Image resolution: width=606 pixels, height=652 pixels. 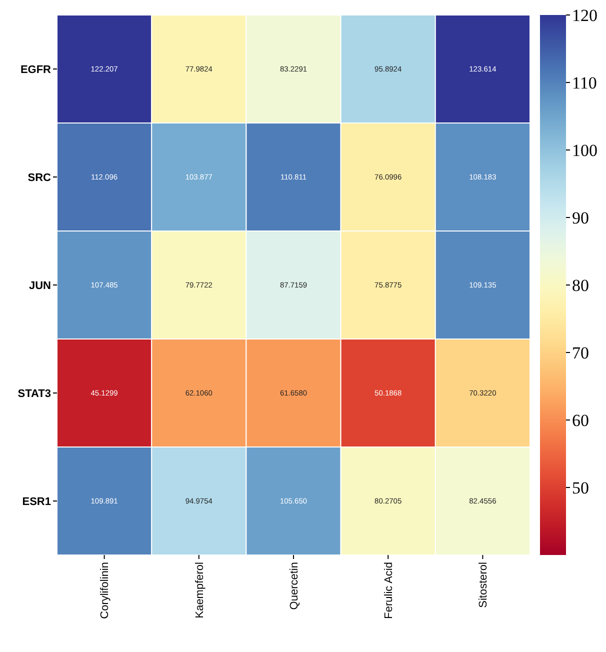 What do you see at coordinates (36, 502) in the screenshot?
I see `y-tick-label: ESR1` at bounding box center [36, 502].